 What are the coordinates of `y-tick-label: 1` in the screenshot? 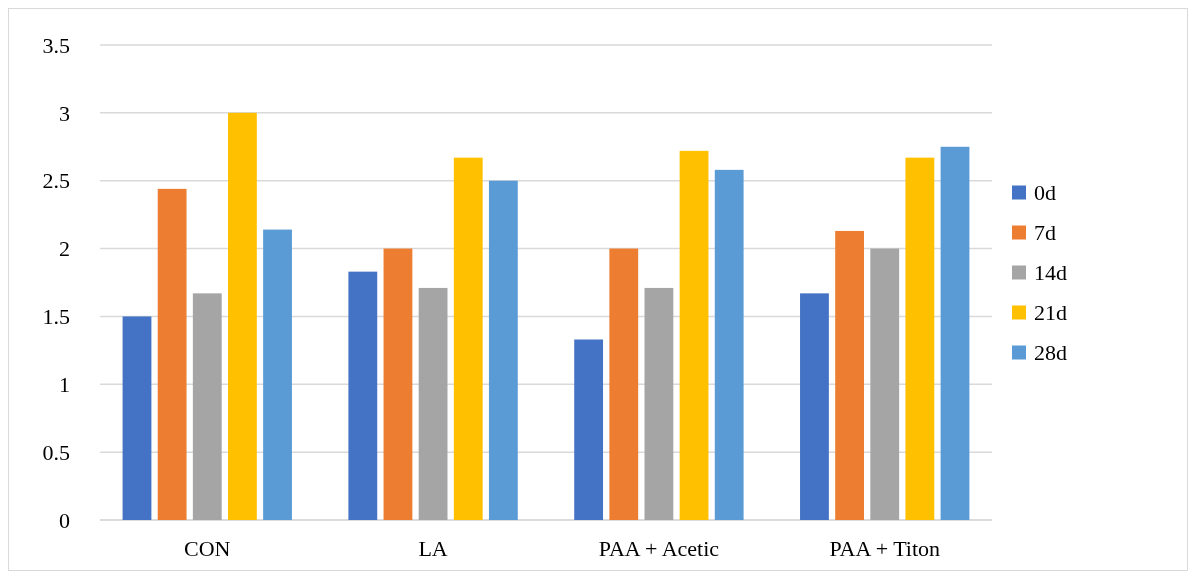 It's located at (64, 384).